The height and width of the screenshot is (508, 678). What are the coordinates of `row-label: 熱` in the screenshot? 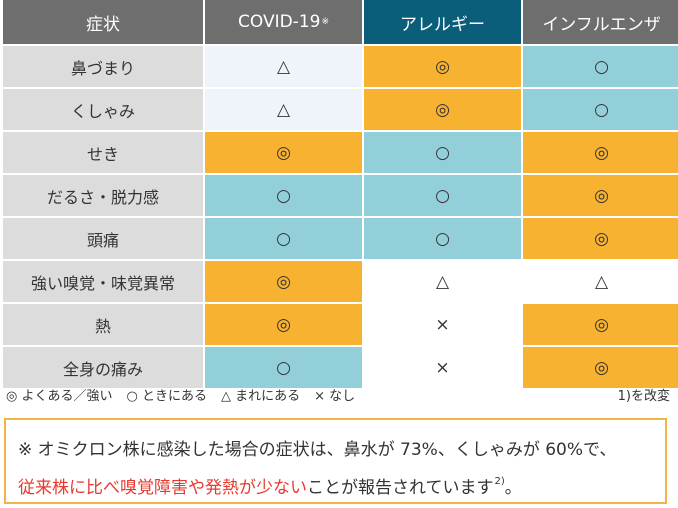 It's located at (103, 324).